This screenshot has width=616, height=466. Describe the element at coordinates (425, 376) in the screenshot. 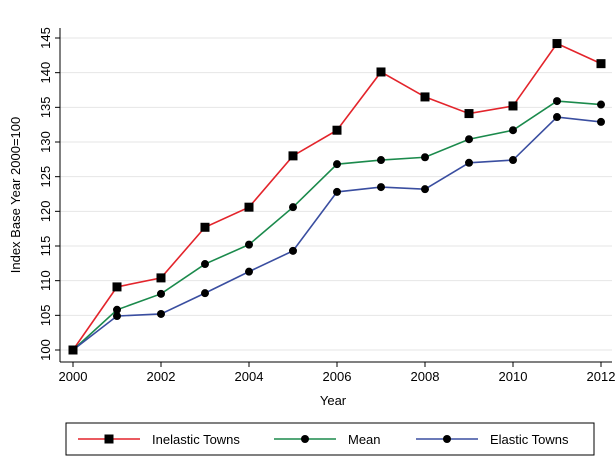

I see `x-tick-label: 2008` at that location.